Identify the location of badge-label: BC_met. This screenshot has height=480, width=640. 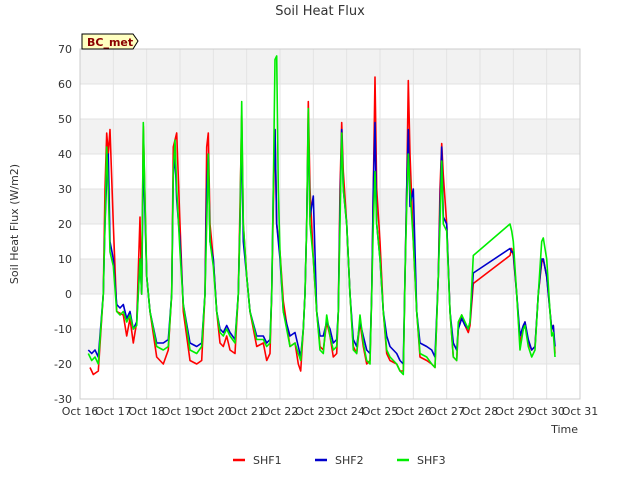
(110, 42).